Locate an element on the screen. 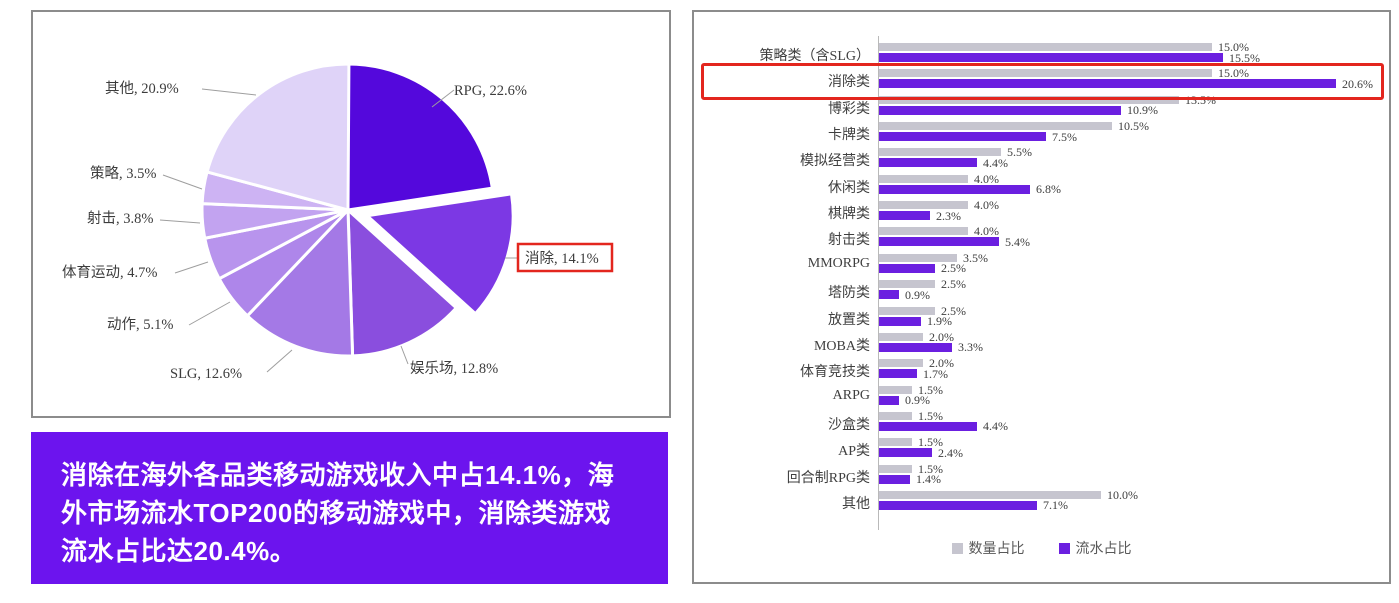 This screenshot has height=603, width=1399. bar-流水占比-ARPG is located at coordinates (889, 400).